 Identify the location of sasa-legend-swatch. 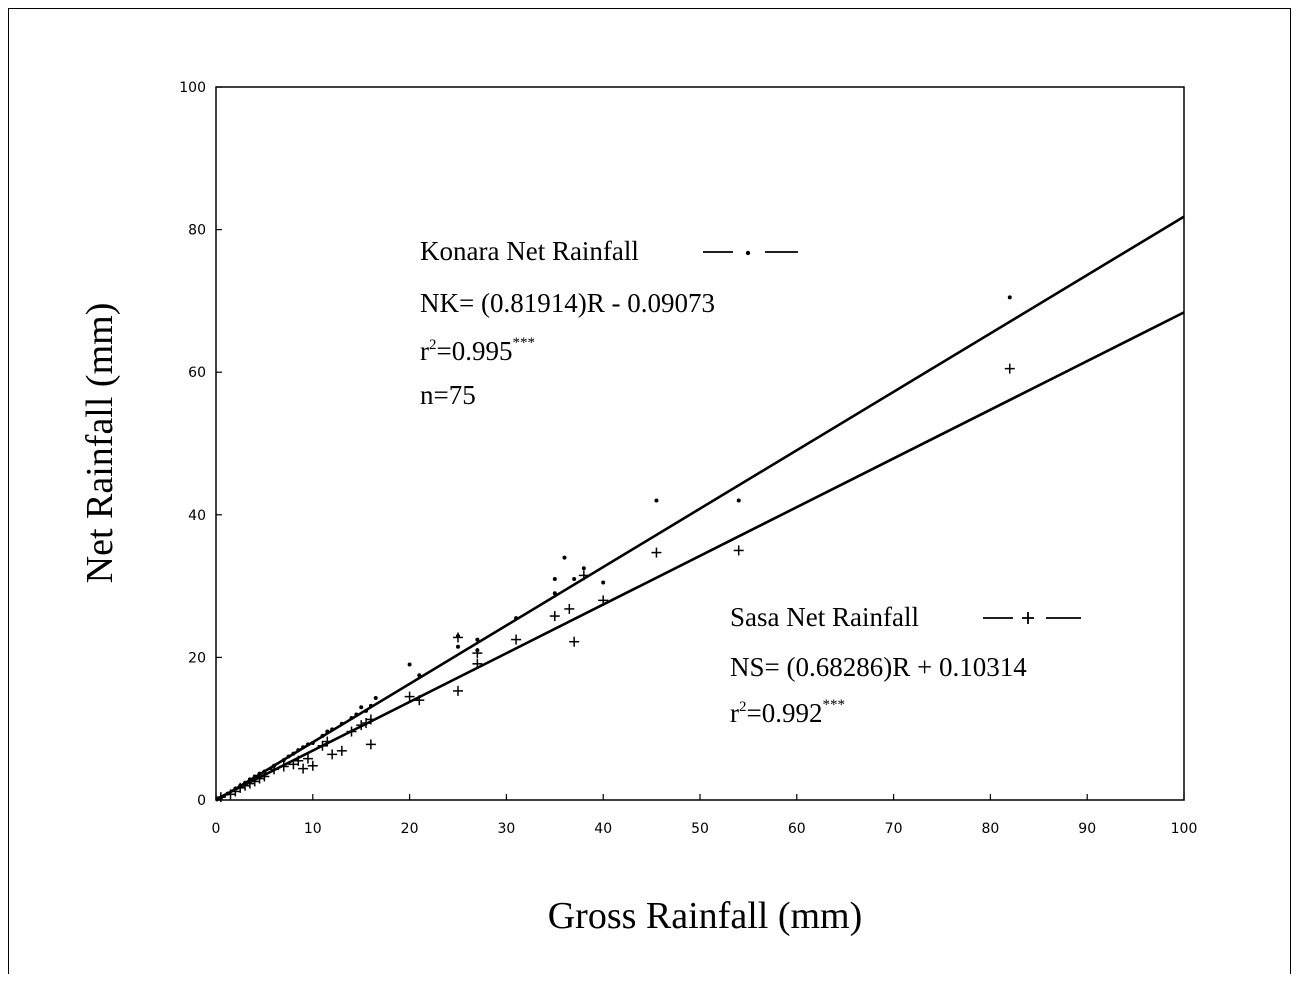
(1032, 618).